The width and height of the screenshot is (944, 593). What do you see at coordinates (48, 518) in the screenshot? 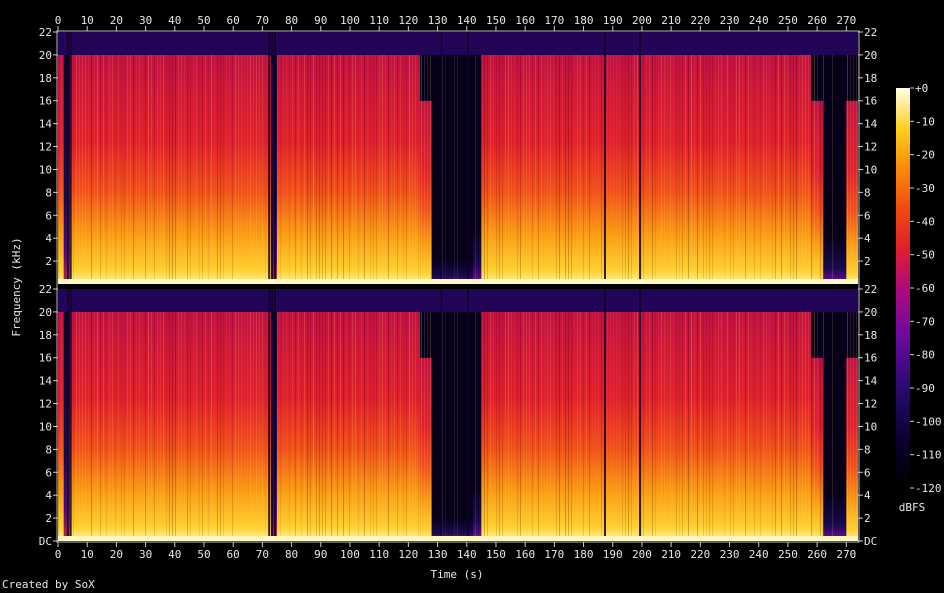
I see `y-tick-label-left: 2` at bounding box center [48, 518].